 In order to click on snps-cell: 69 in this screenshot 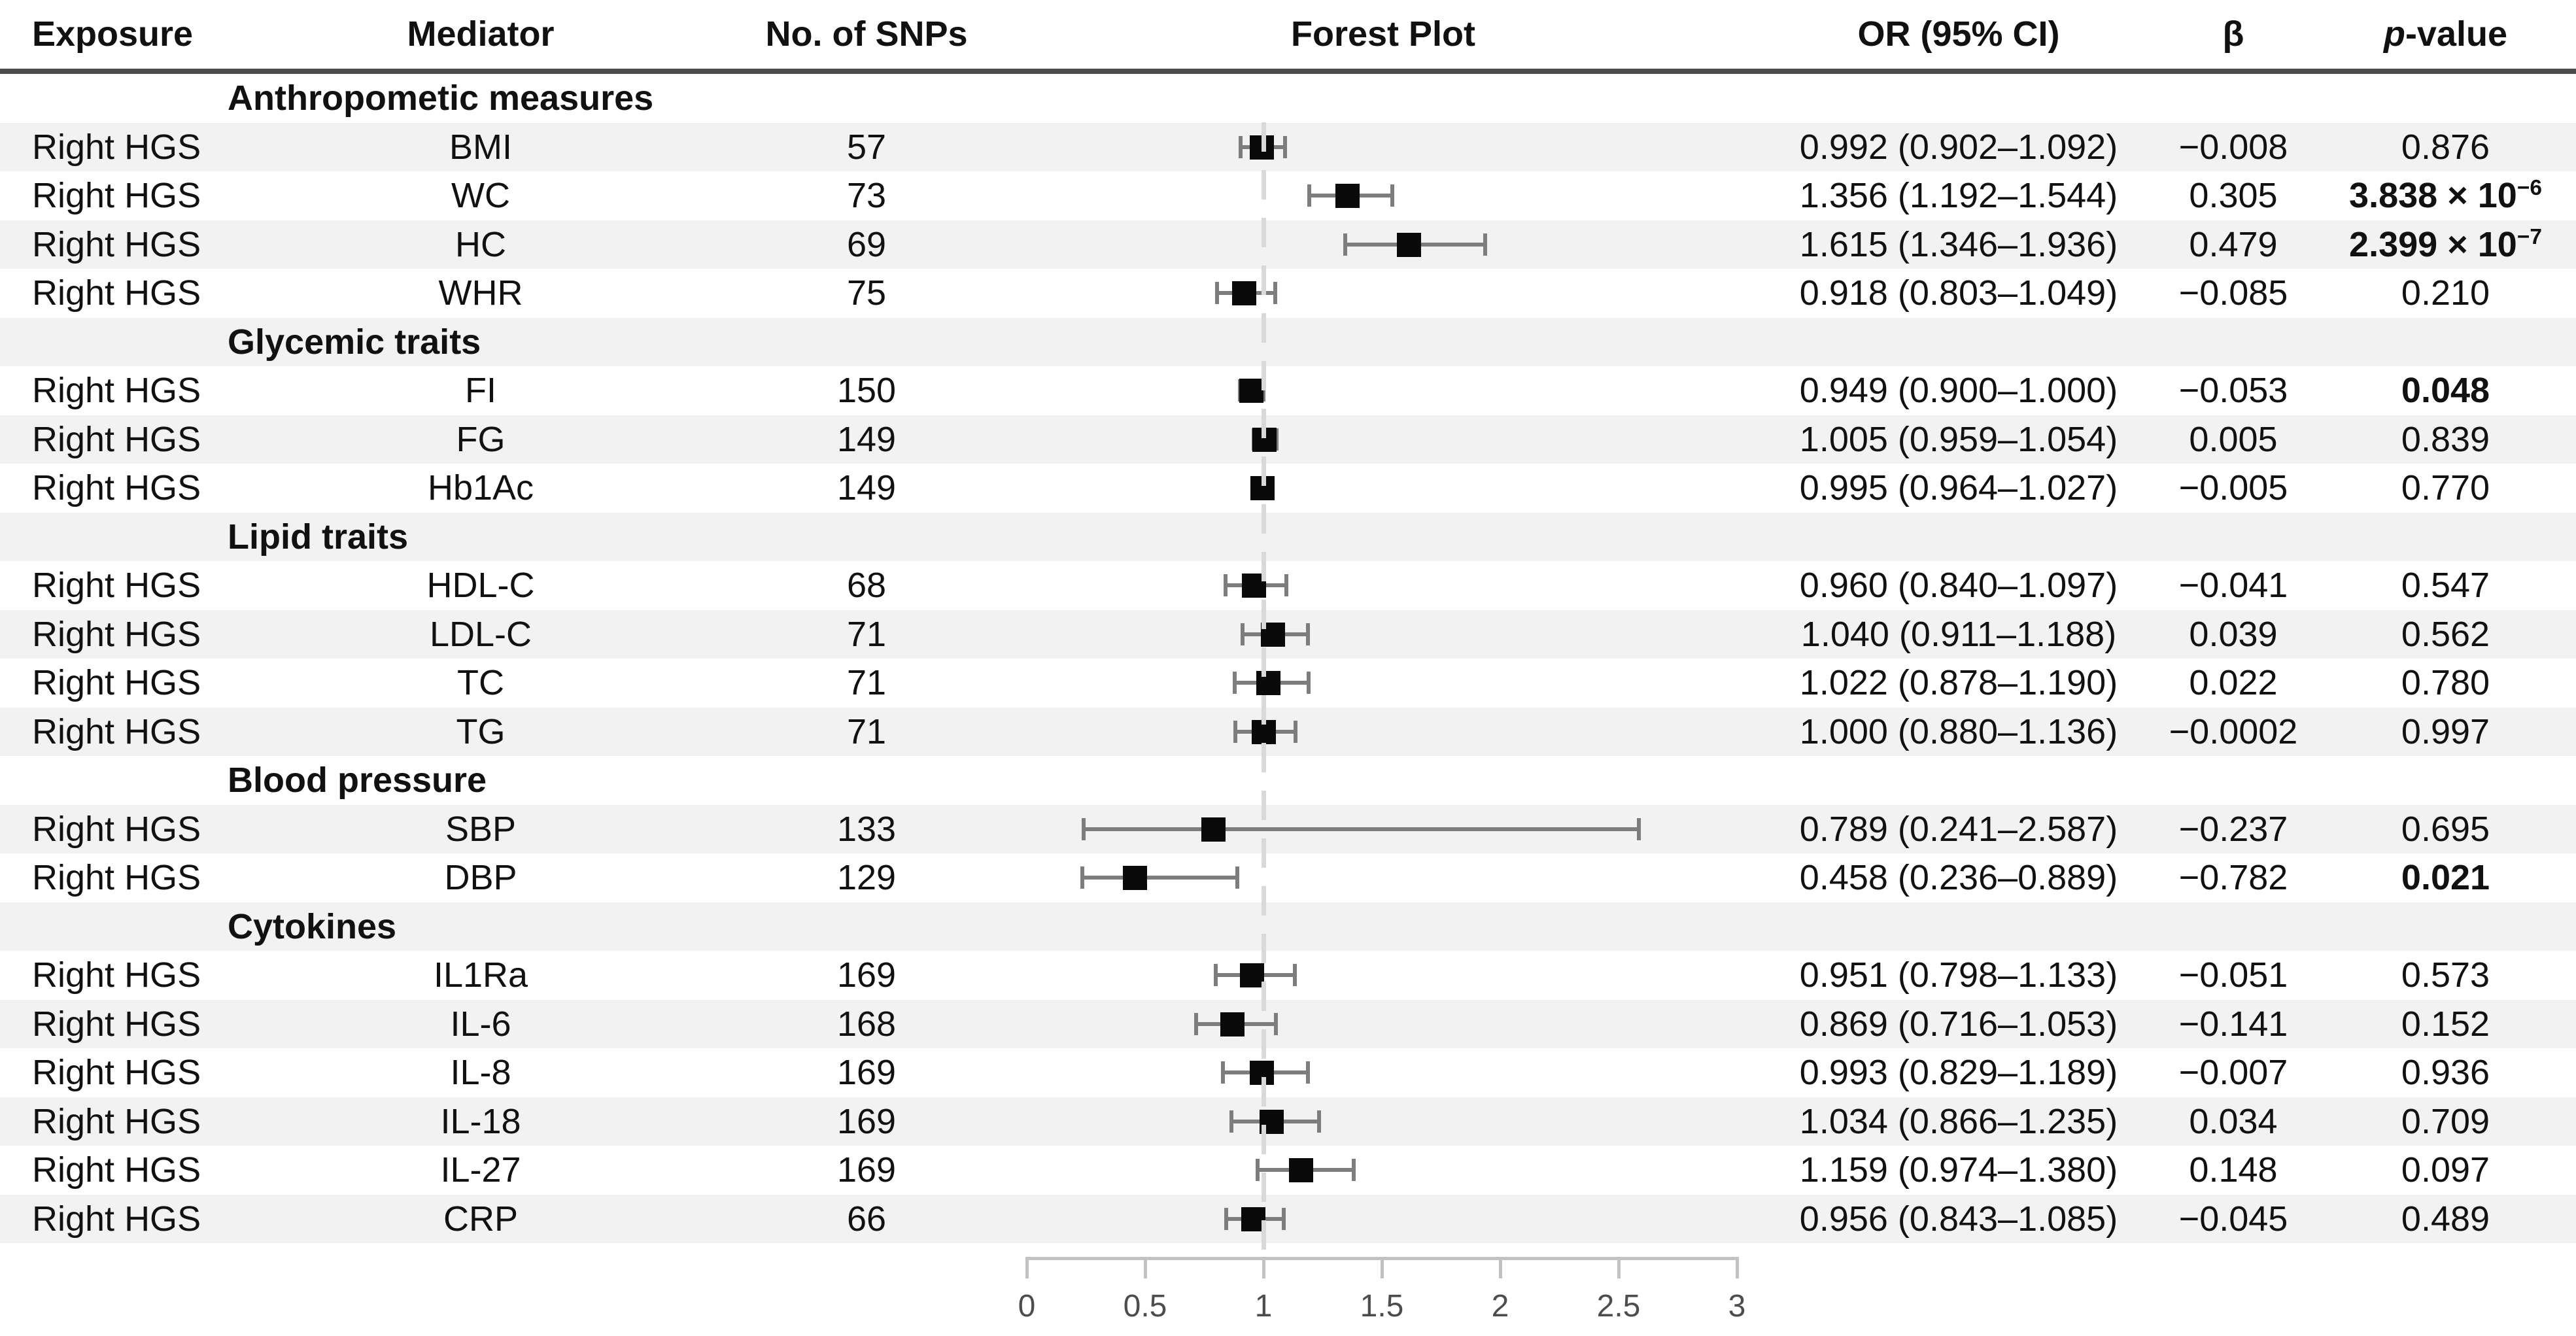, I will do `click(867, 244)`.